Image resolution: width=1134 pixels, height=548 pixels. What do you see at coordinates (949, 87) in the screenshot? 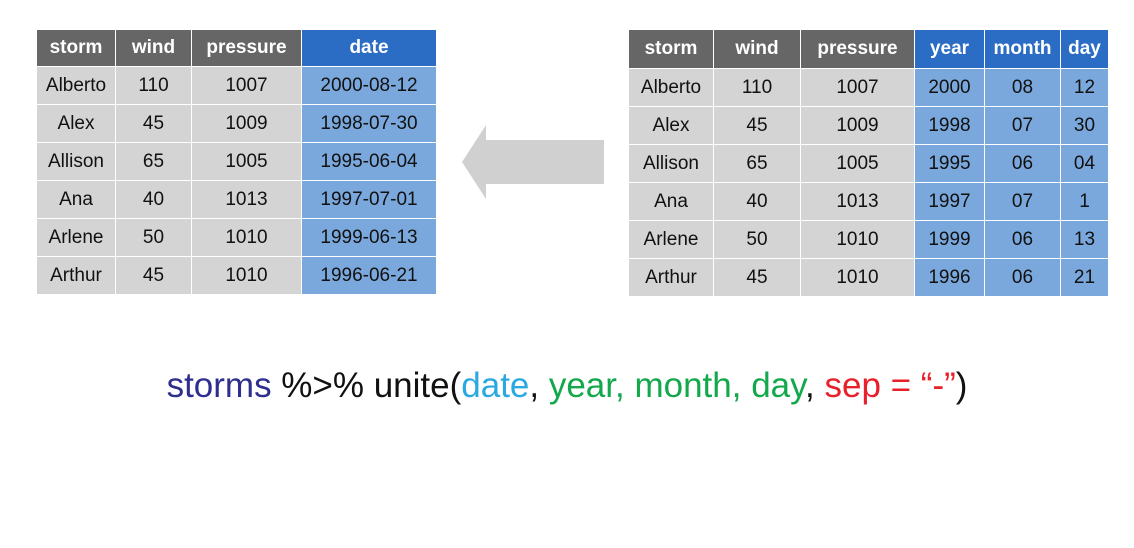
I see `cell-year: 2000` at bounding box center [949, 87].